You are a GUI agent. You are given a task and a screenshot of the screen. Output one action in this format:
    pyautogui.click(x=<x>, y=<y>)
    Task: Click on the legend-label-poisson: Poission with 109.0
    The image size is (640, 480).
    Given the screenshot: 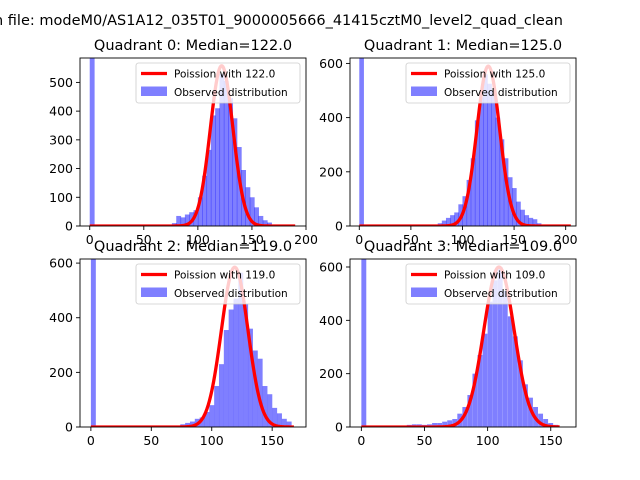 What is the action you would take?
    pyautogui.click(x=494, y=276)
    